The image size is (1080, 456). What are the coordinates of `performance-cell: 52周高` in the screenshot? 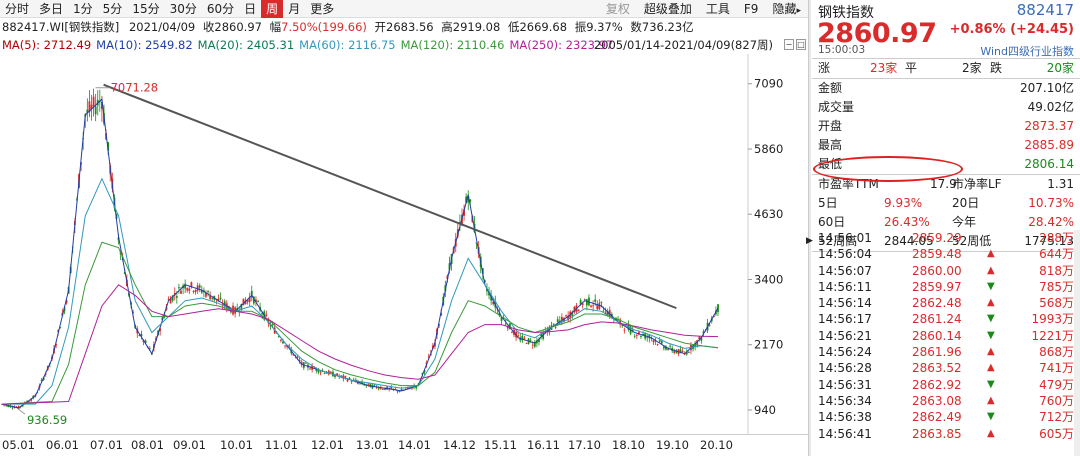 It's located at (838, 241).